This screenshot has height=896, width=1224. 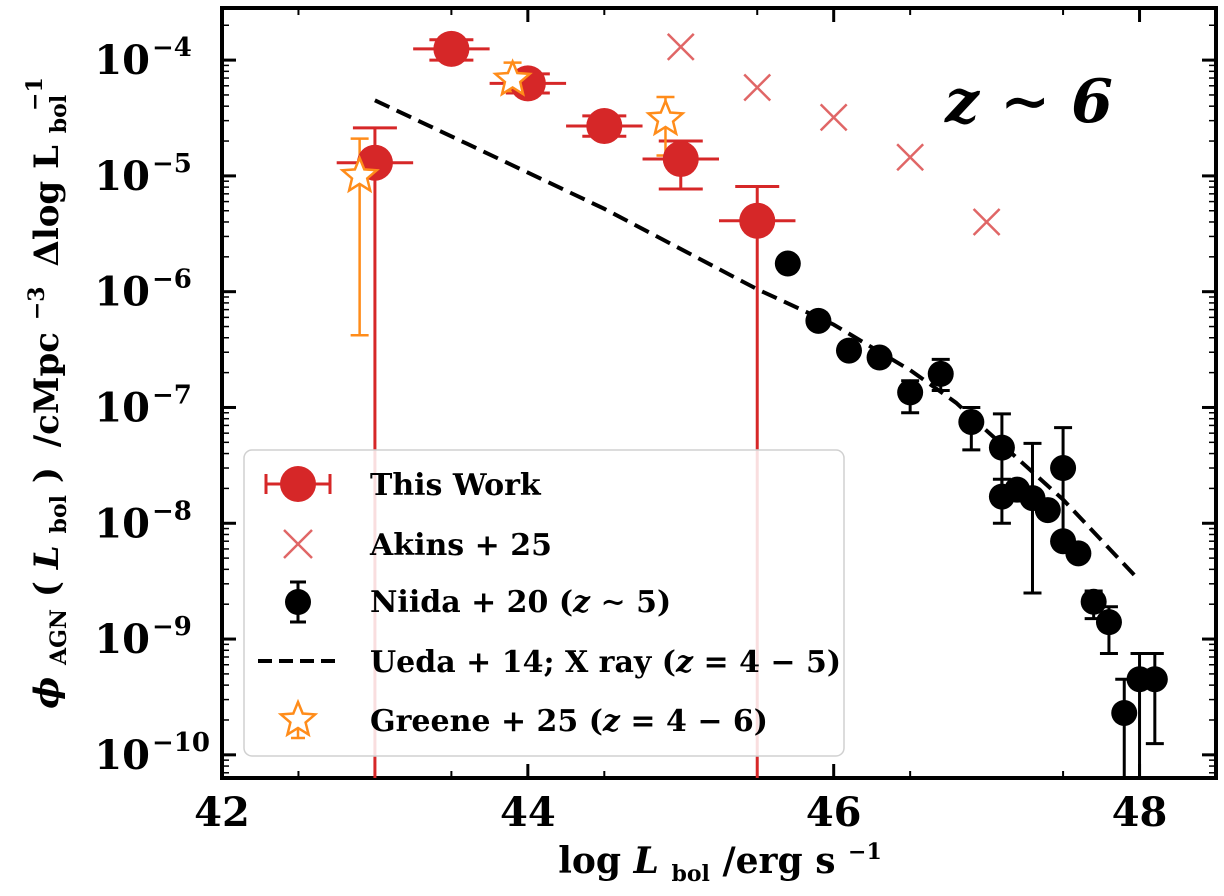 I want to click on legend-entry-greene: Greene + 25 (z = 4 − 6), so click(x=522, y=719).